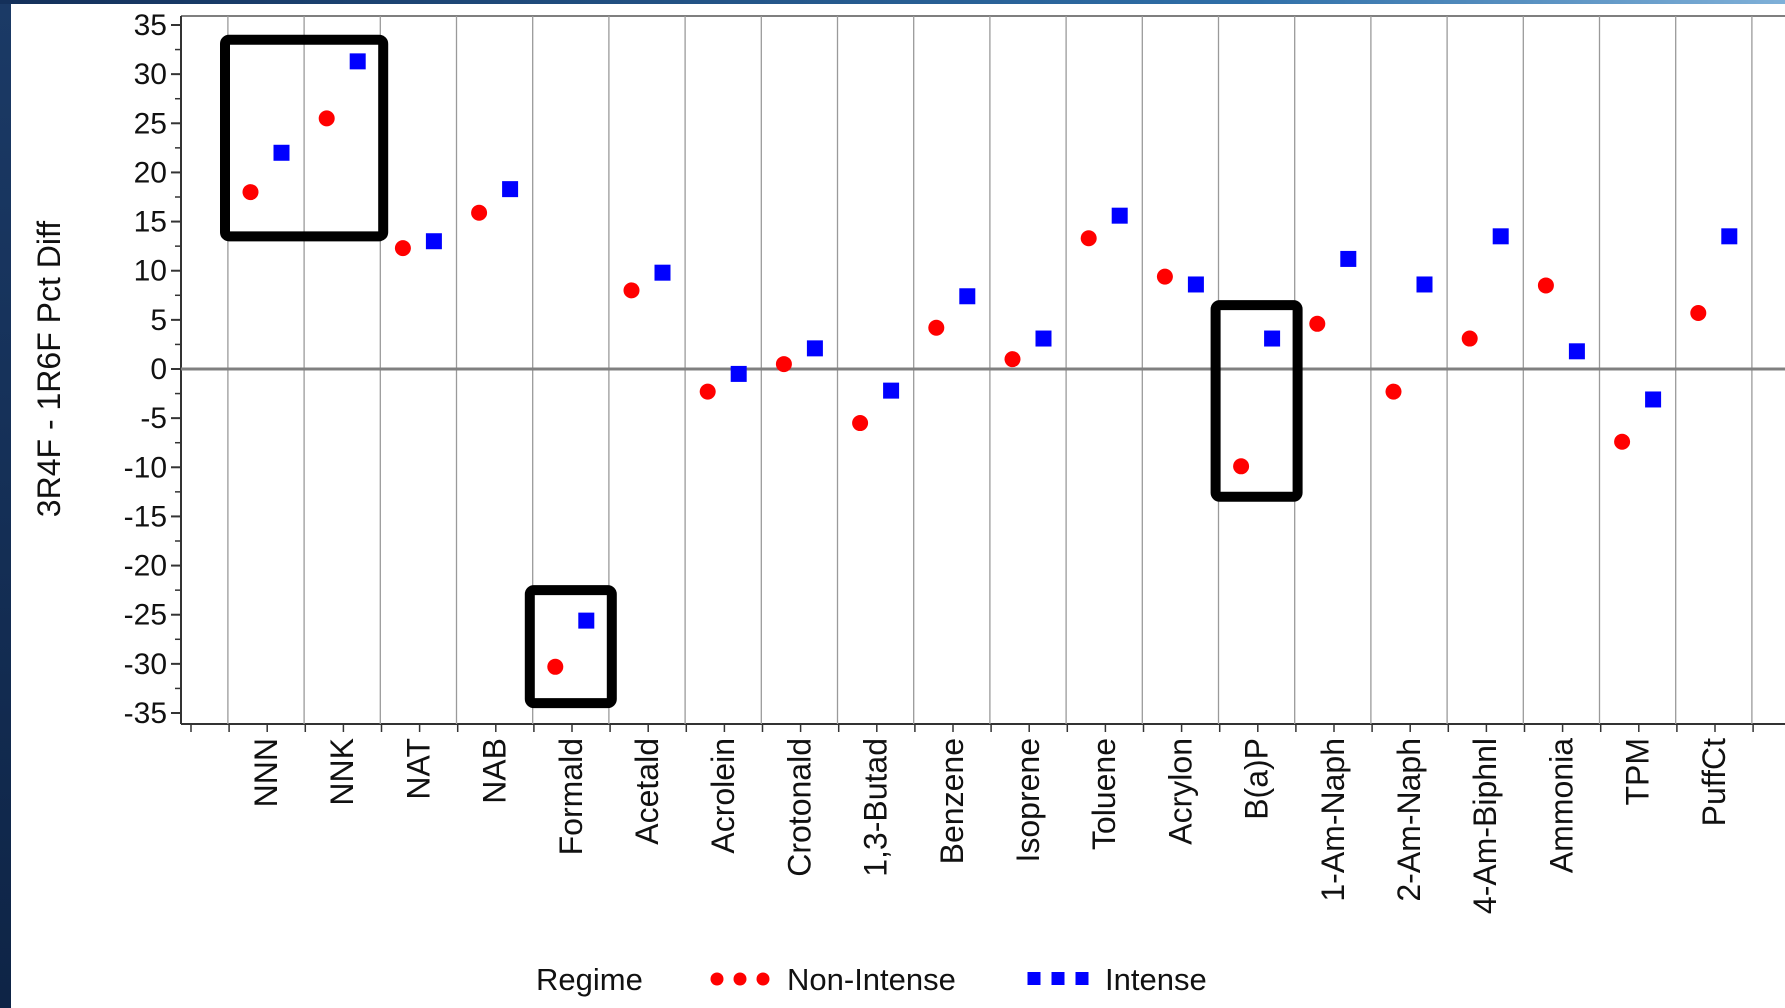  I want to click on y-tick-label: 35, so click(150, 25).